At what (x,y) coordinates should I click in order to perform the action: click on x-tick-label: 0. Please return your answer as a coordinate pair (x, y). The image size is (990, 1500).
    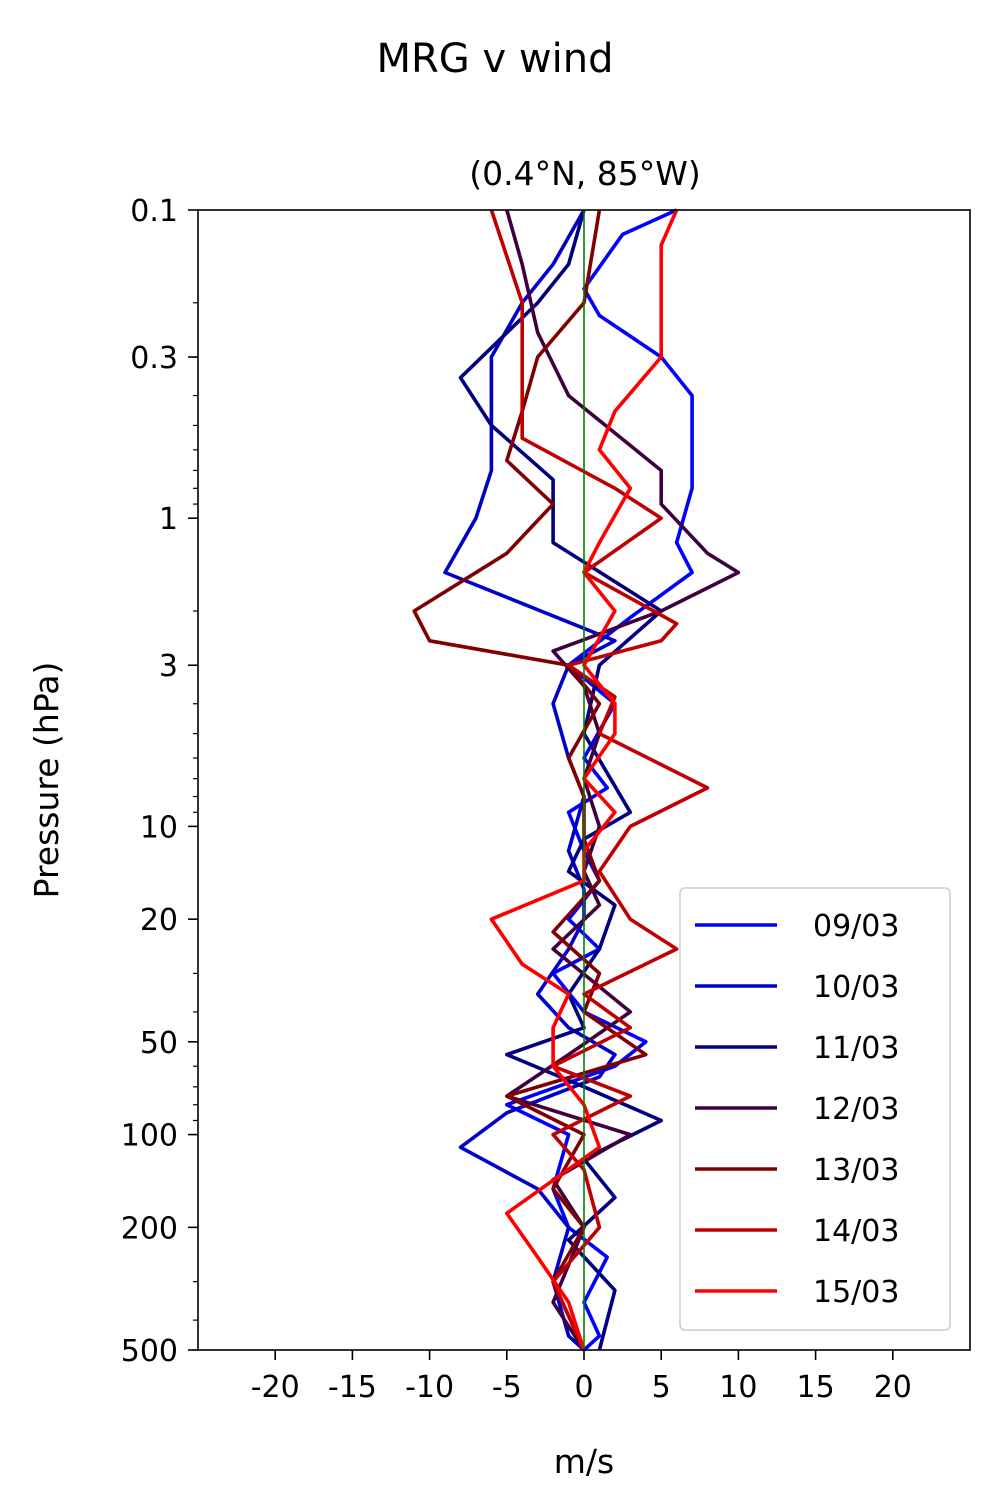
    Looking at the image, I should click on (583, 1387).